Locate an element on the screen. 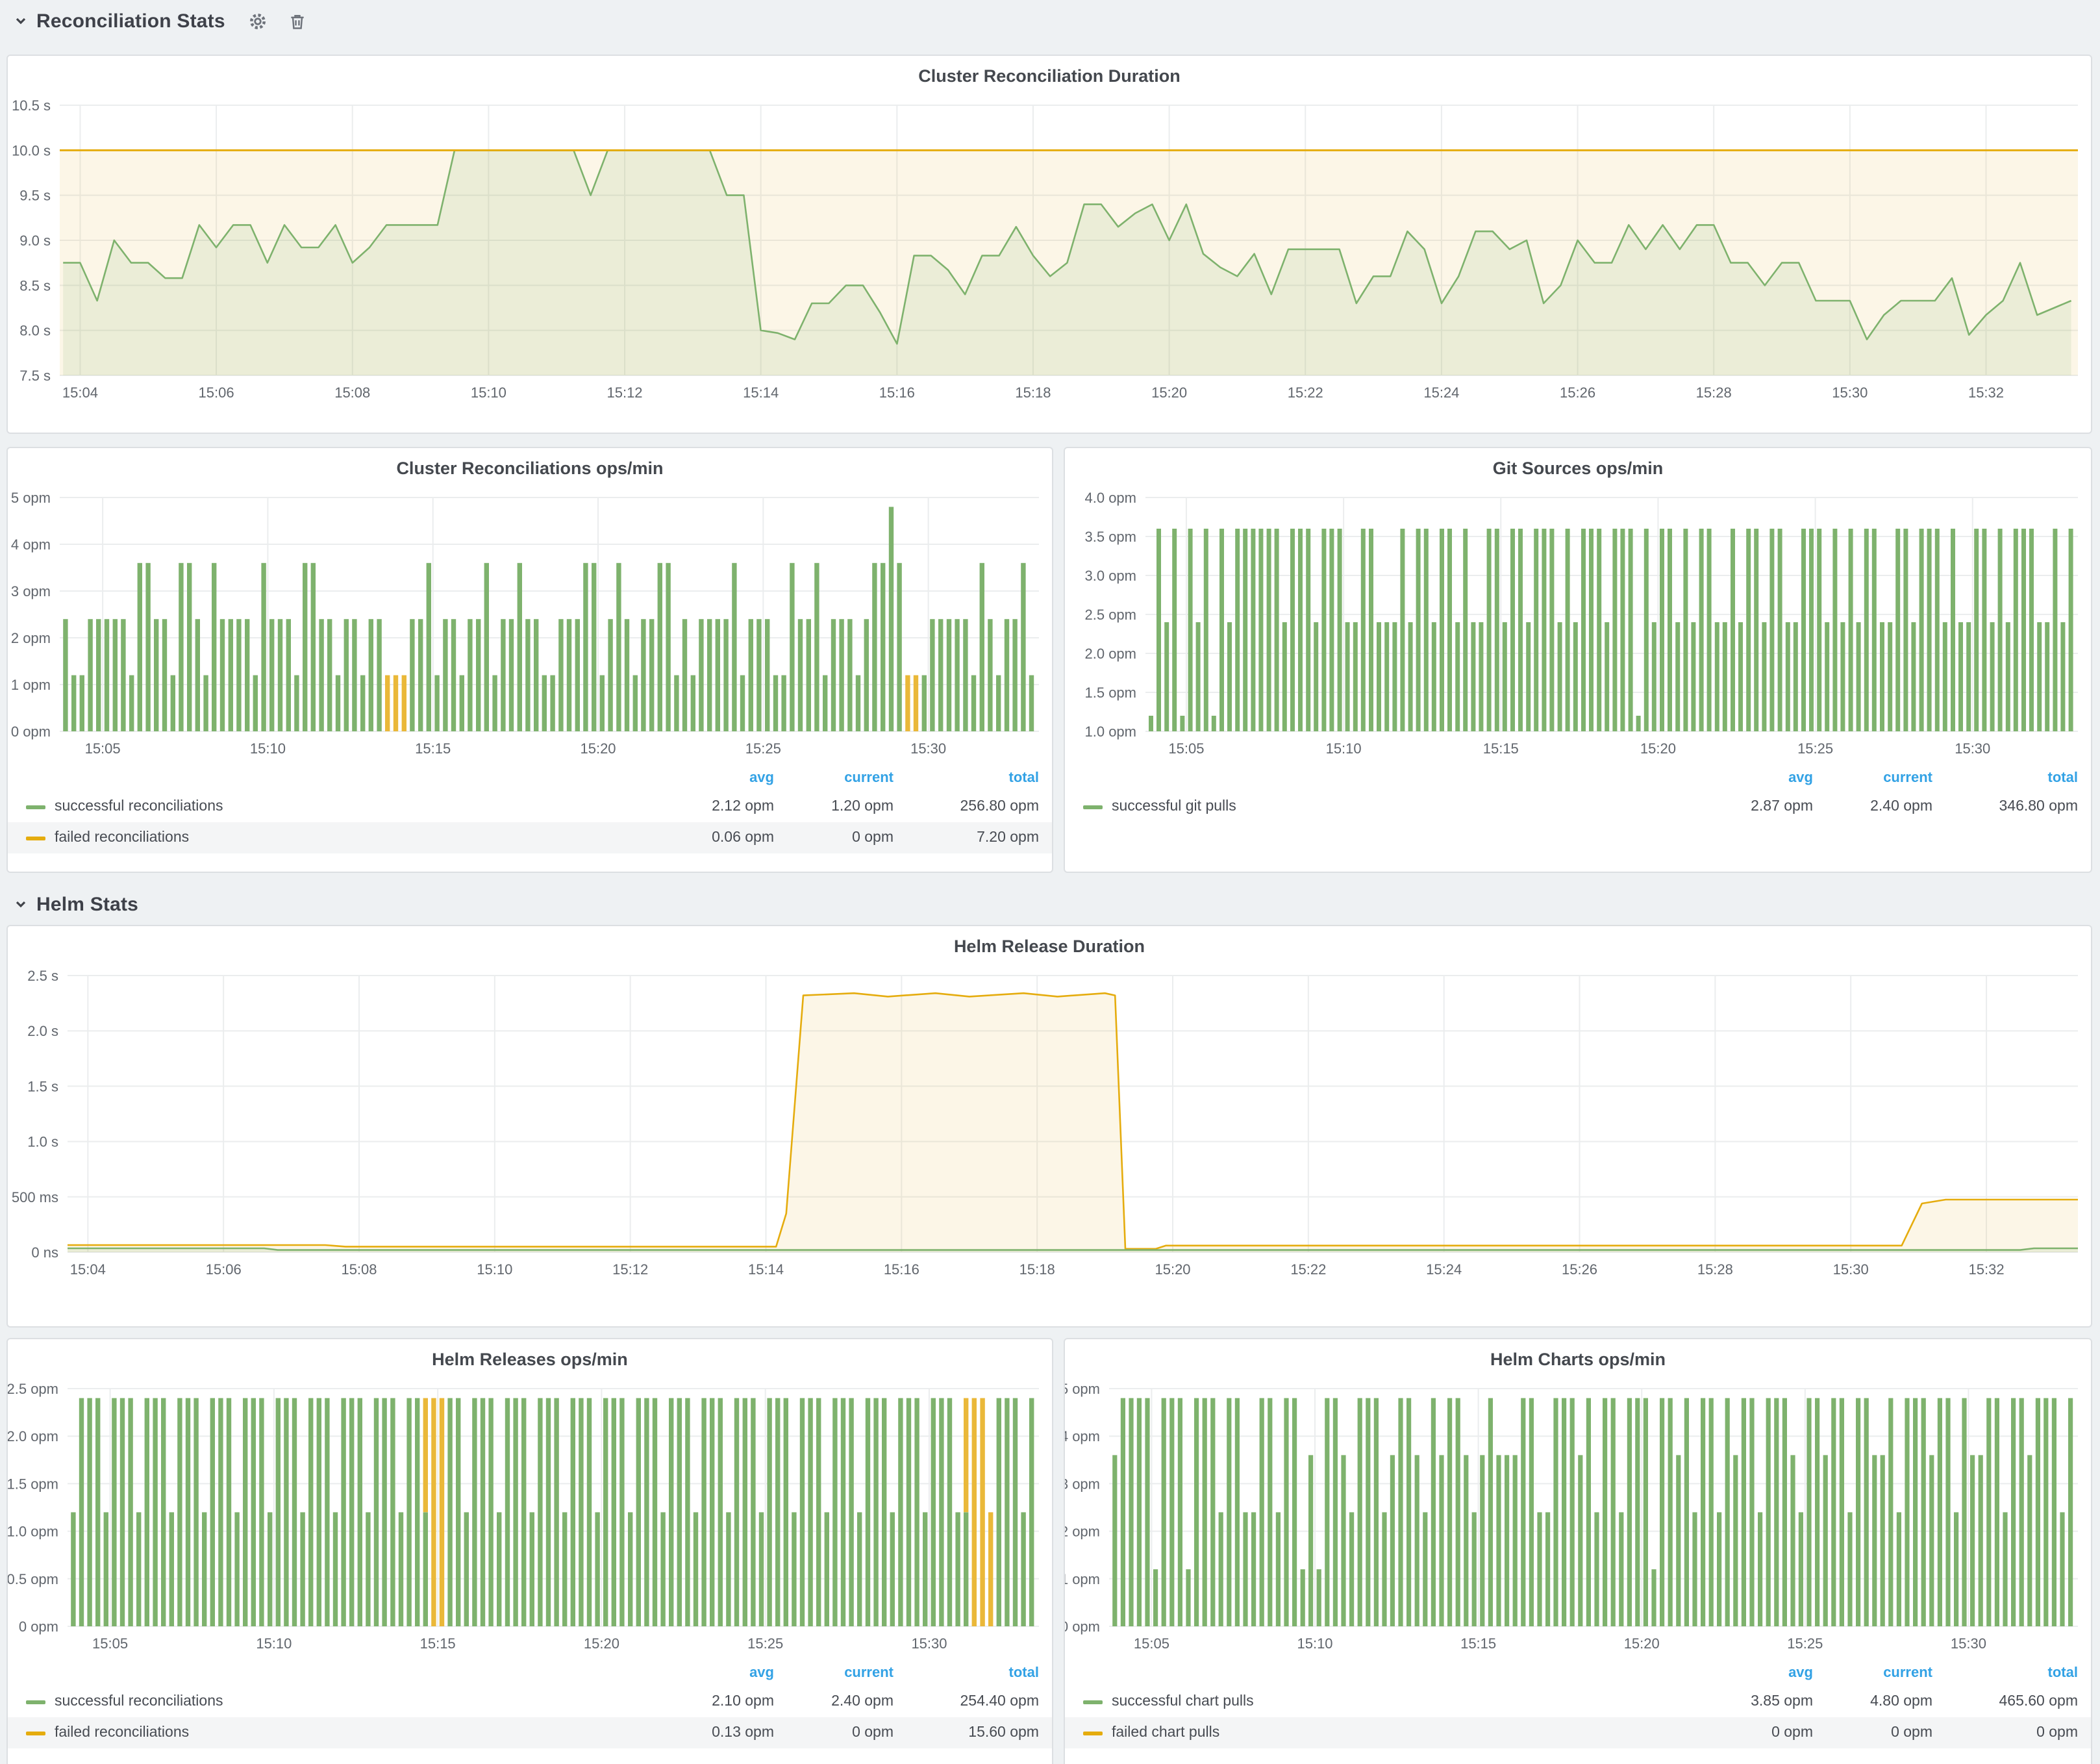 The width and height of the screenshot is (2100, 1764). svg-text: 2.0 s is located at coordinates (42, 1031).